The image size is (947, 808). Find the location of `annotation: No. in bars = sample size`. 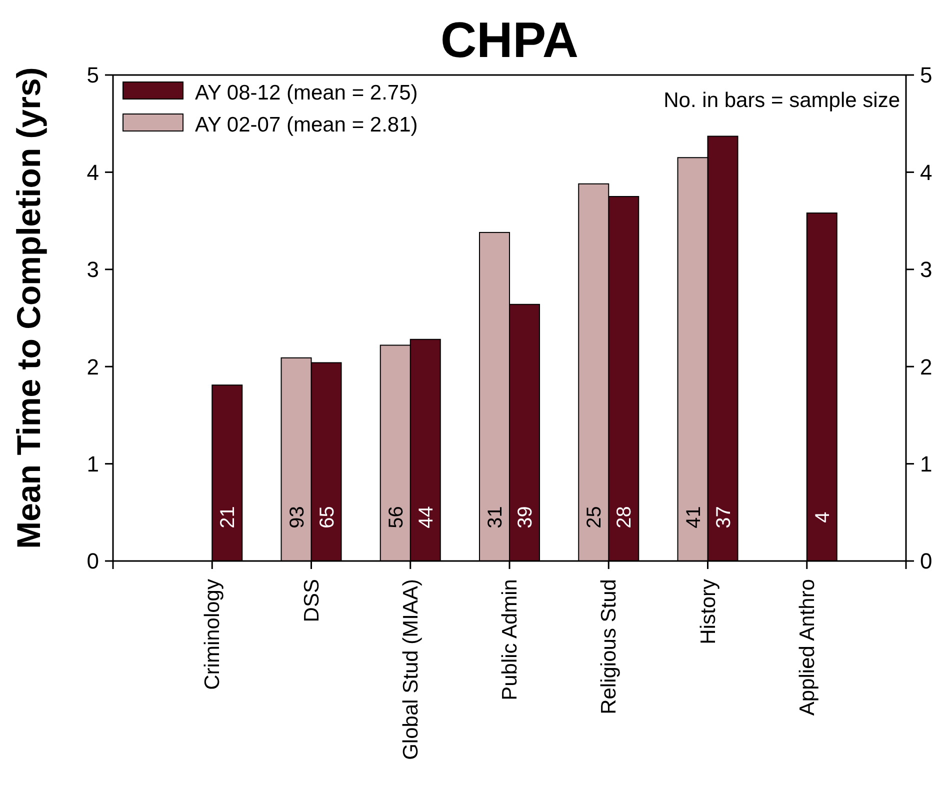

annotation: No. in bars = sample size is located at coordinates (782, 100).